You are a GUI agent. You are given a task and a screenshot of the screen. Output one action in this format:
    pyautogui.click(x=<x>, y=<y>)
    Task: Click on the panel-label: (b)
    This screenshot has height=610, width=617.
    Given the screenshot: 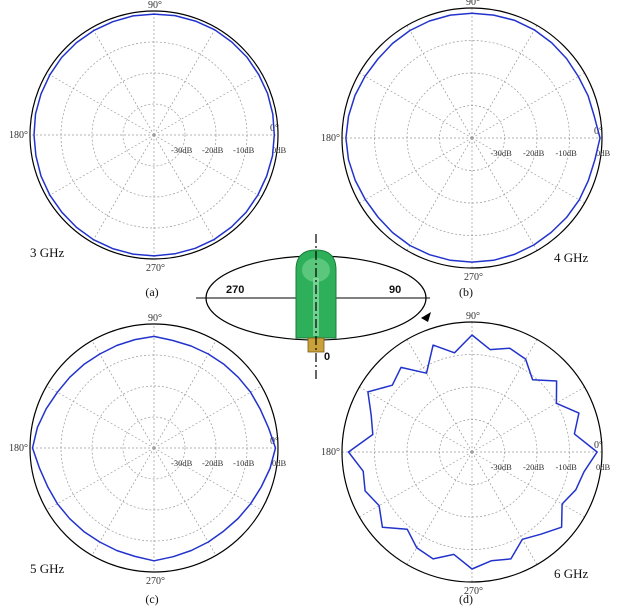 What is the action you would take?
    pyautogui.click(x=466, y=292)
    